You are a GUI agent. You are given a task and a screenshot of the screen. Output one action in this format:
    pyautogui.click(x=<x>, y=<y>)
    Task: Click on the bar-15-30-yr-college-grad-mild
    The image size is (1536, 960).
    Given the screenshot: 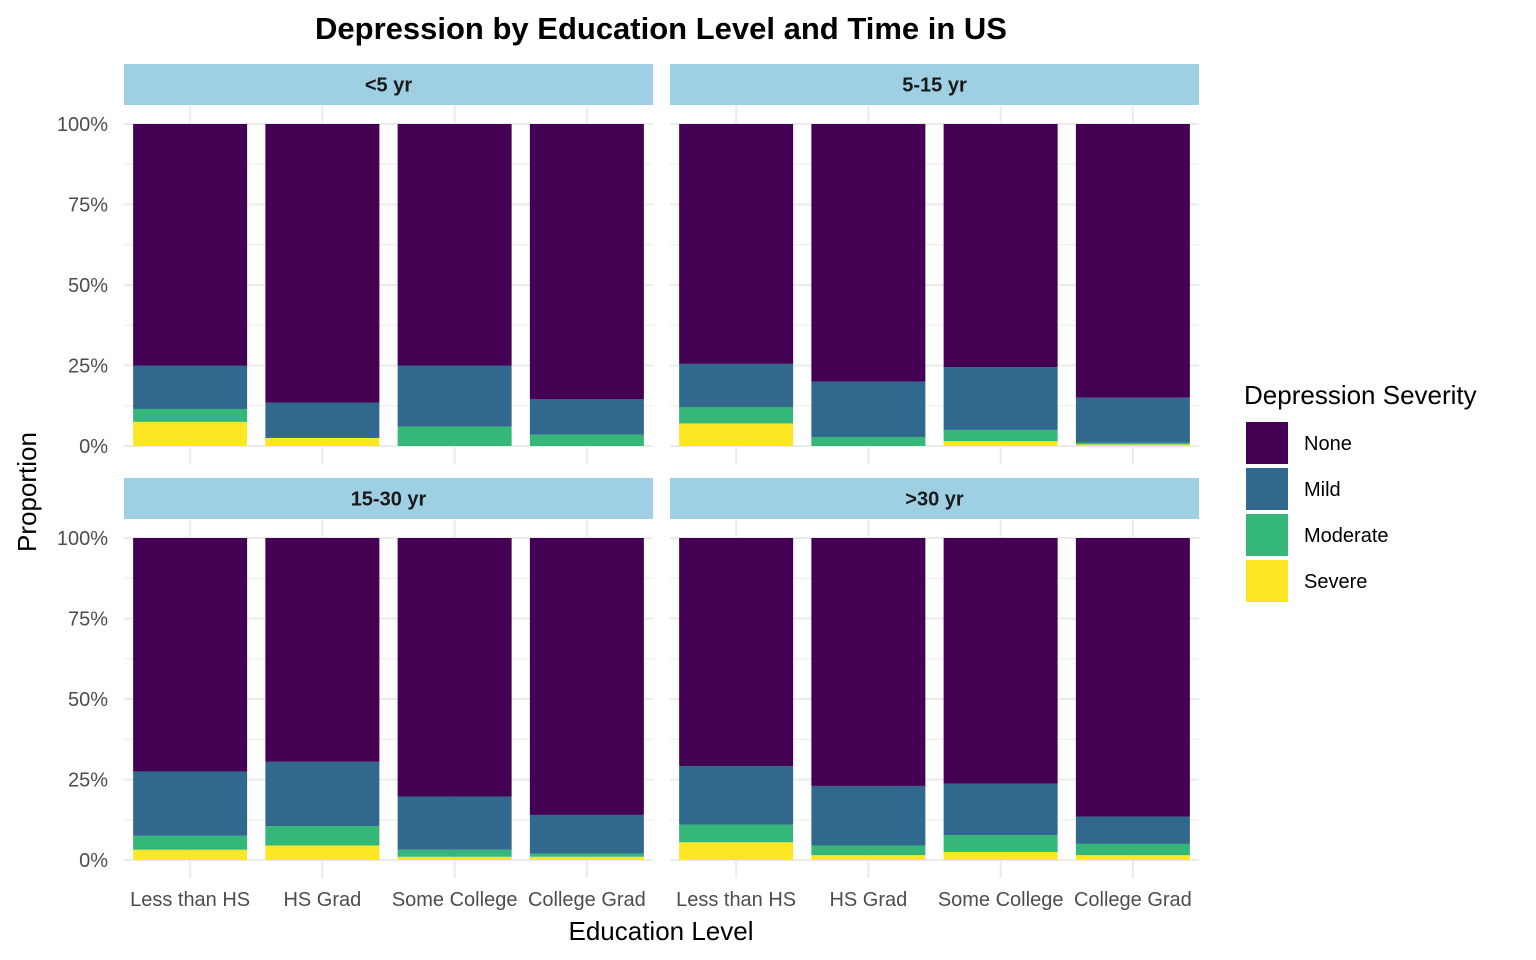 What is the action you would take?
    pyautogui.click(x=586, y=834)
    